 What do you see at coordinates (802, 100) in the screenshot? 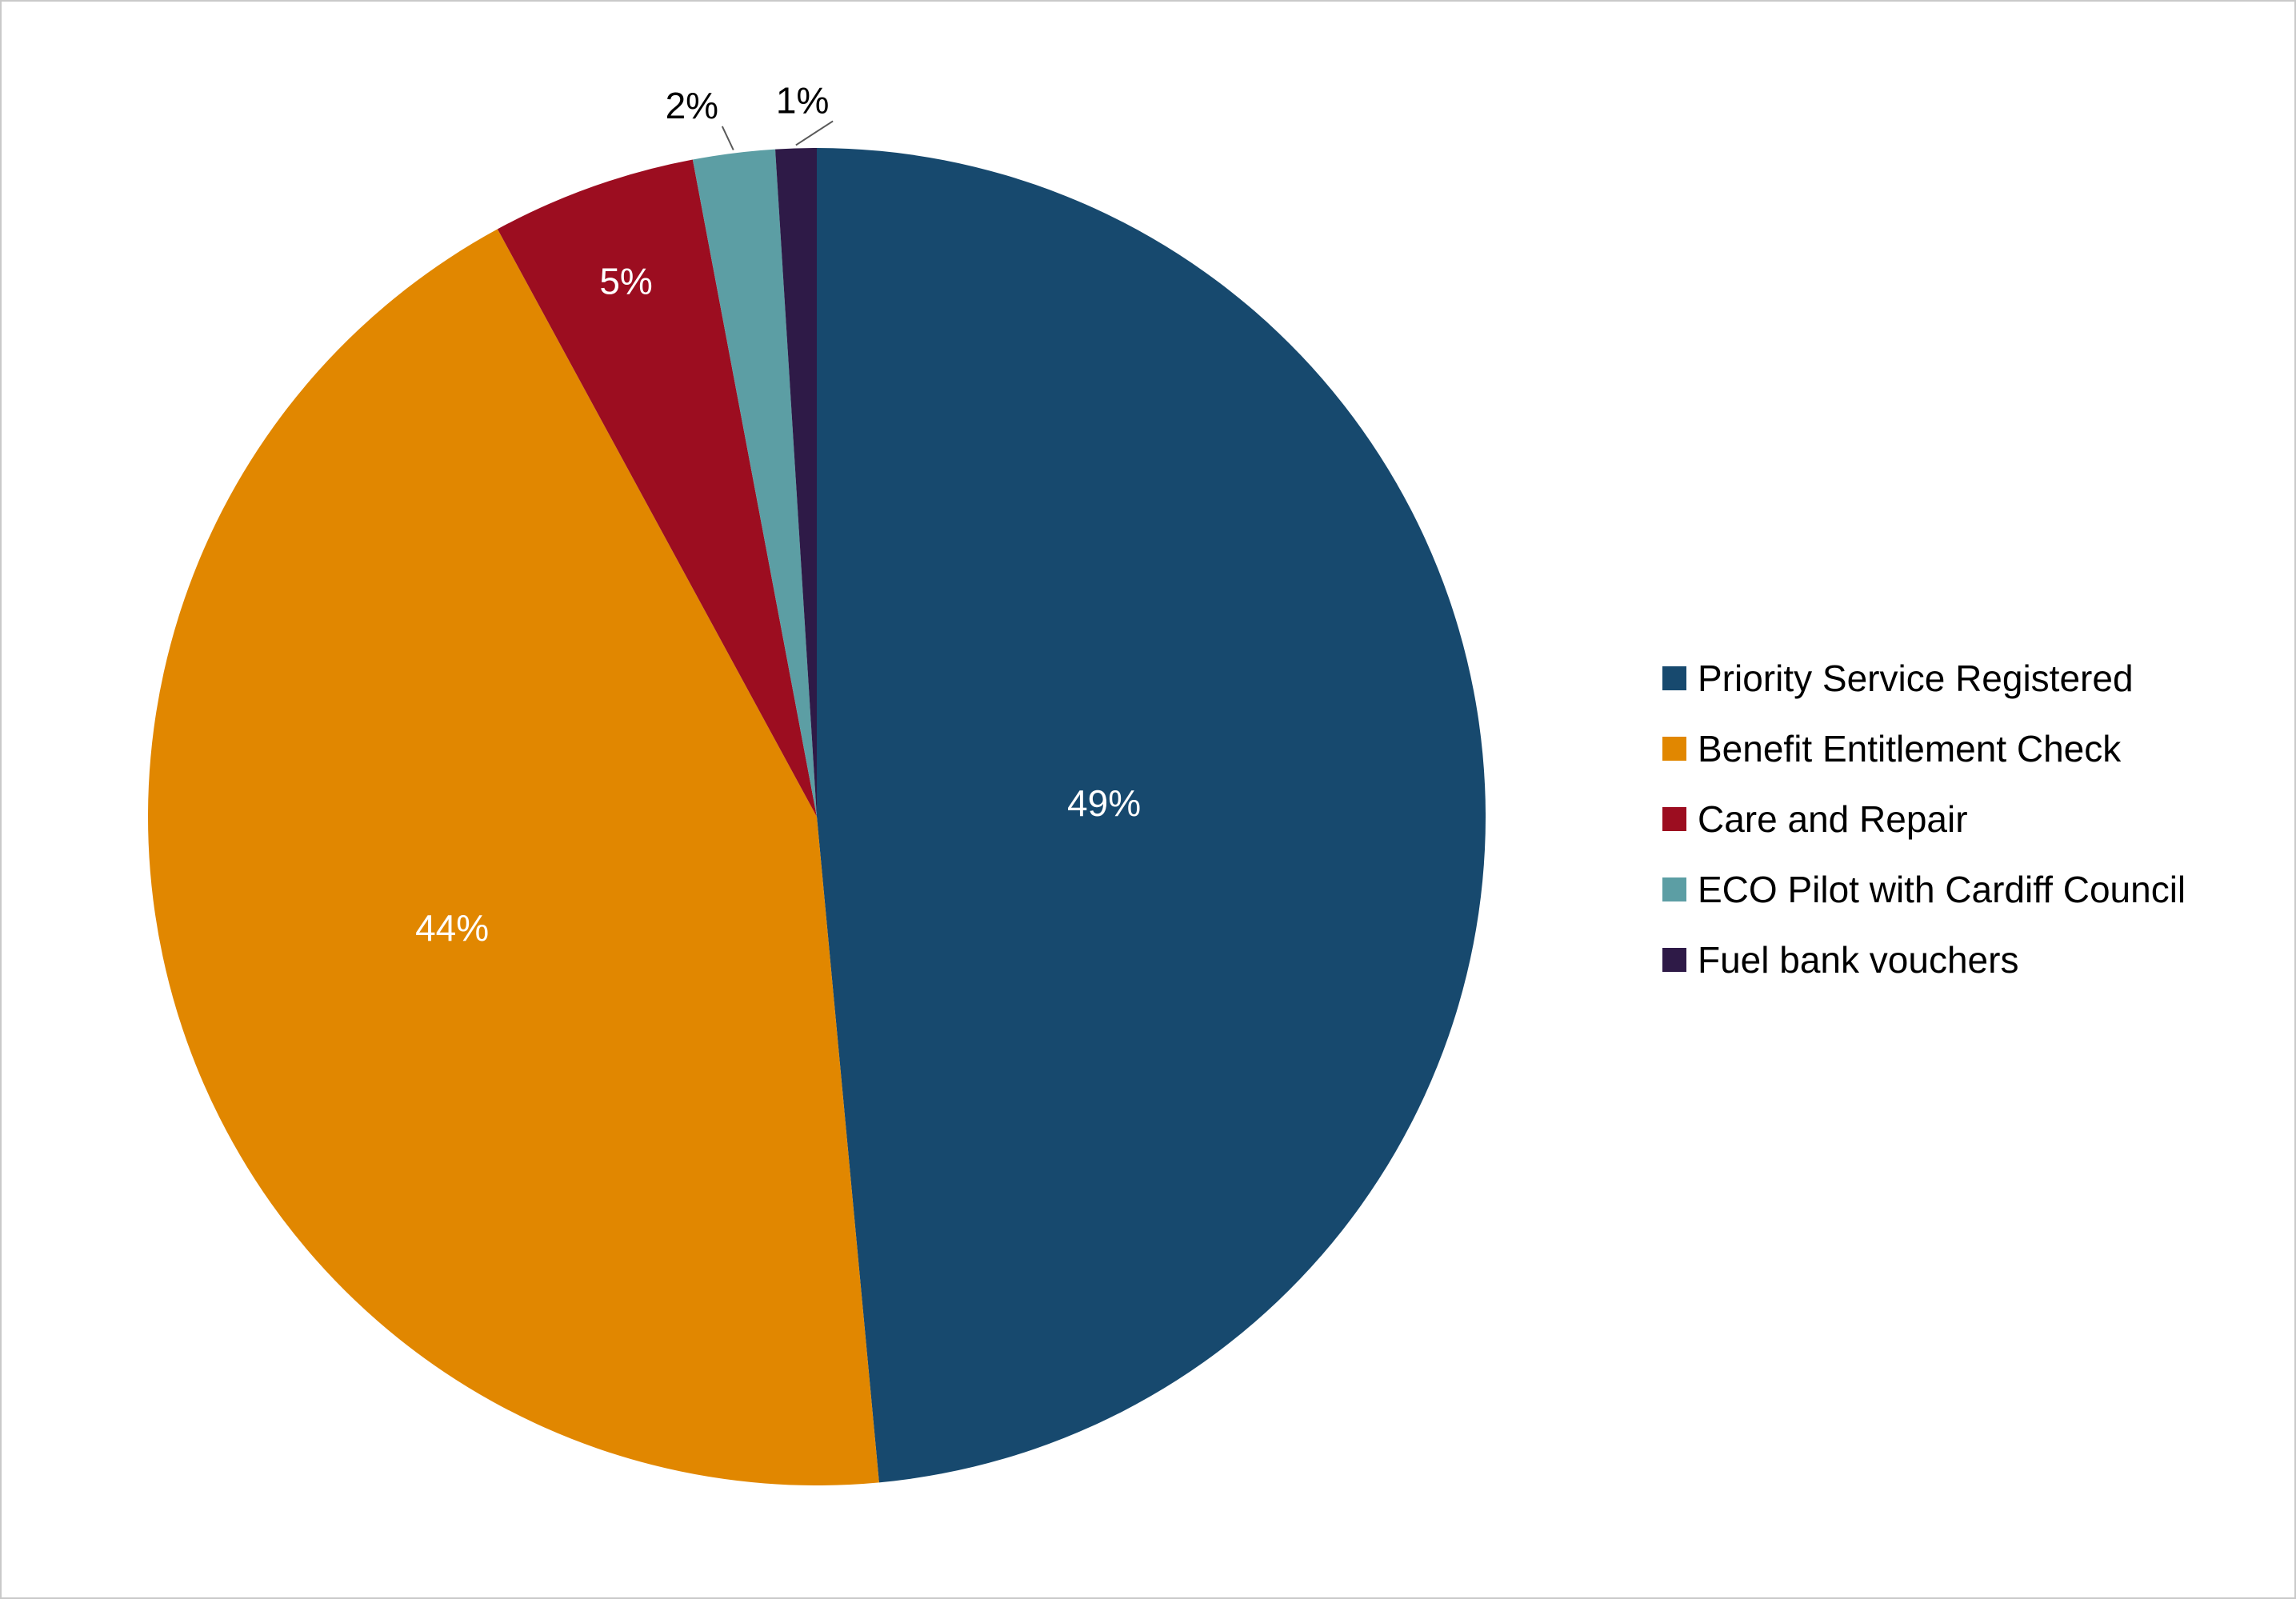
I see `slice-label-4: 1%` at bounding box center [802, 100].